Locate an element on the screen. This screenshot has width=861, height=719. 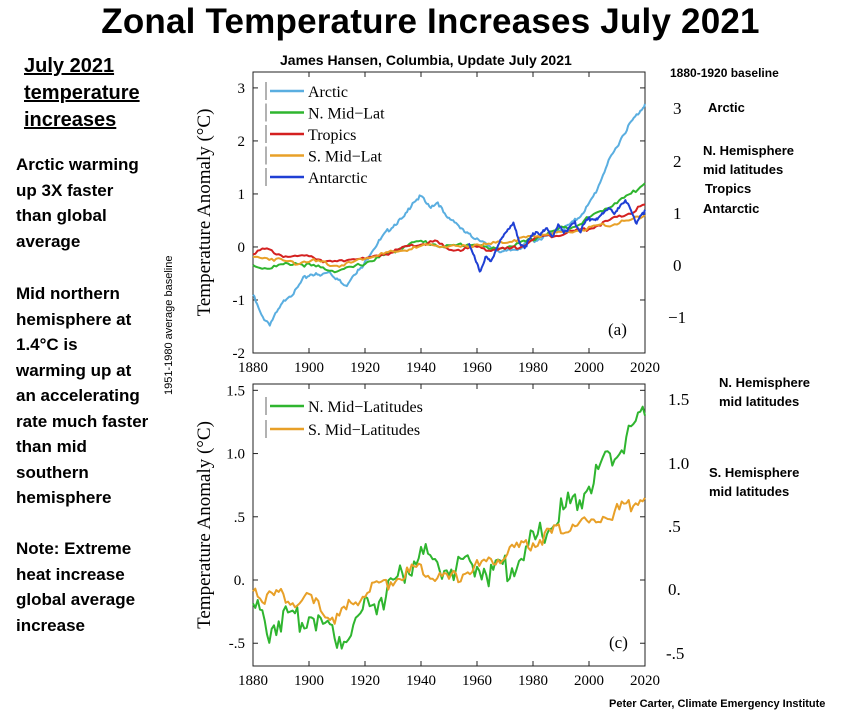
y-tick-label: .5 is located at coordinates (239, 518).